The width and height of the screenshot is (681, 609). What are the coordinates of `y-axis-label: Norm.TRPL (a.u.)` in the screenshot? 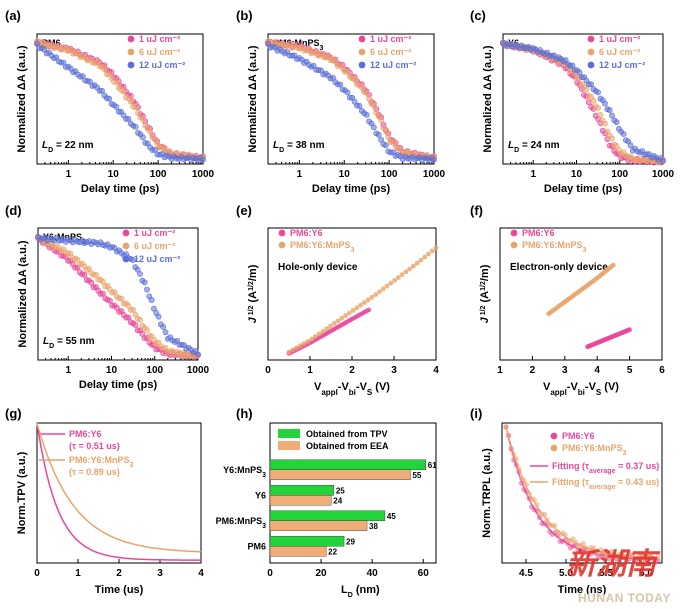 It's located at (487, 493).